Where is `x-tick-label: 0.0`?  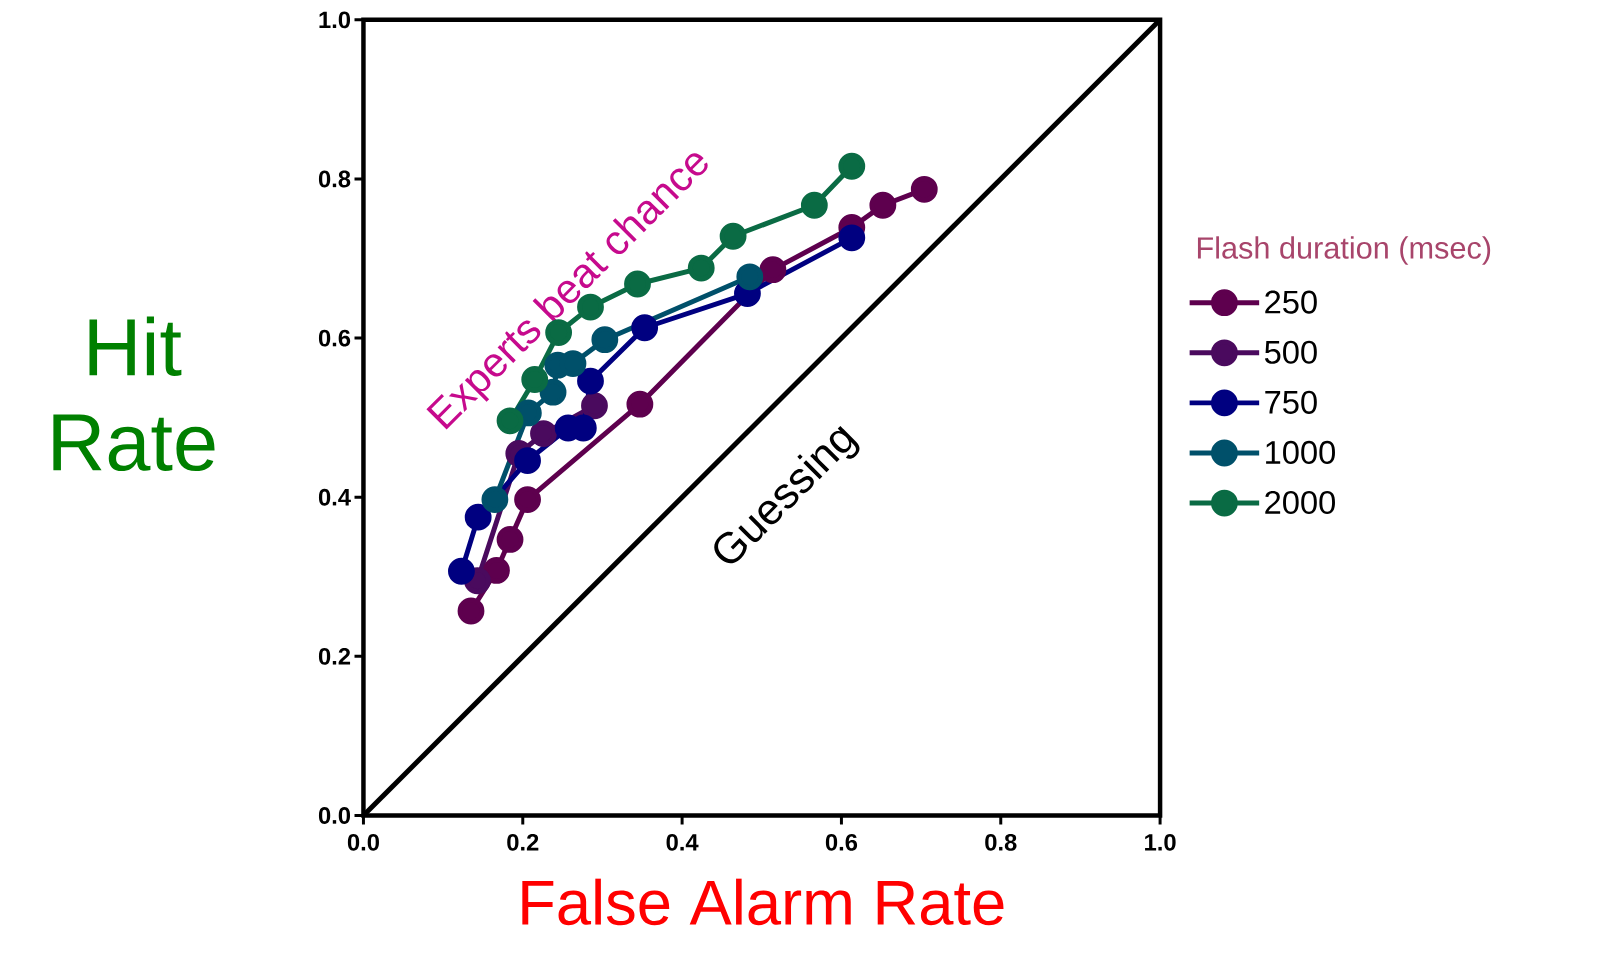
x-tick-label: 0.0 is located at coordinates (363, 842).